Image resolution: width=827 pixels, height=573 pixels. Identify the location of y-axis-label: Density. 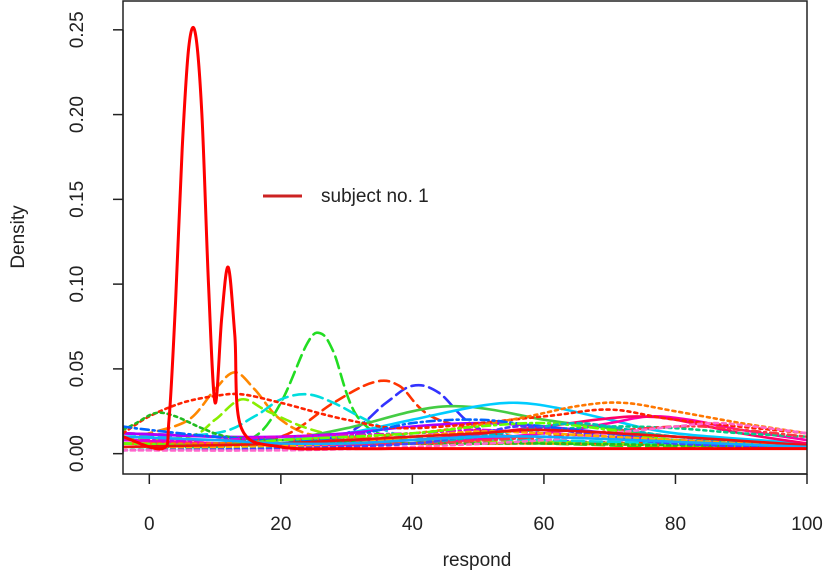
(18, 237).